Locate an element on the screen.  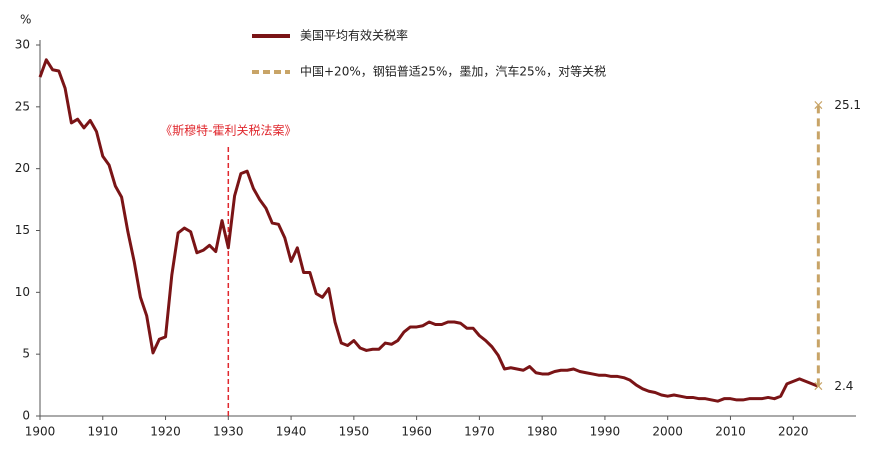
x-tick-label: 1970 is located at coordinates (479, 432).